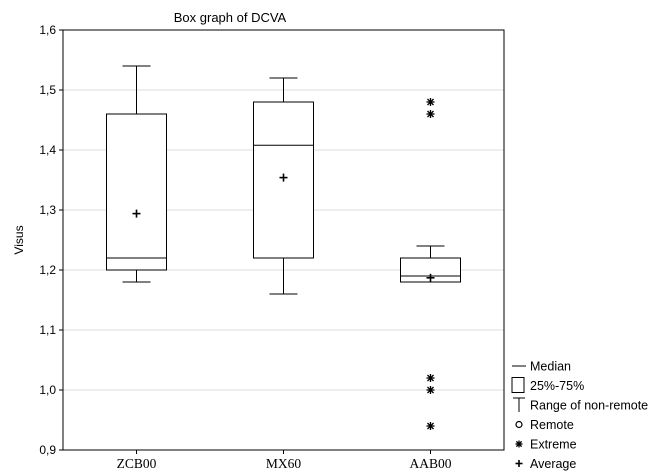 This screenshot has width=665, height=472. I want to click on legend-item-box: 25%-75%, so click(548, 386).